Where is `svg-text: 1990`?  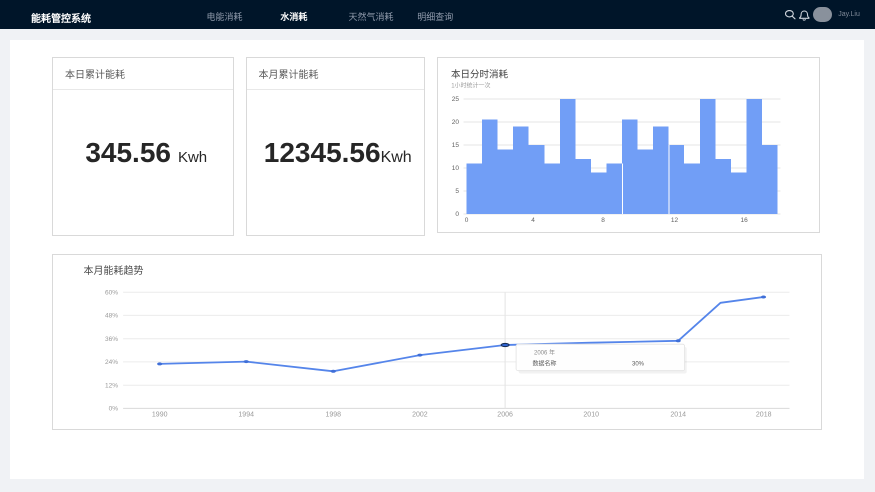 svg-text: 1990 is located at coordinates (159, 414).